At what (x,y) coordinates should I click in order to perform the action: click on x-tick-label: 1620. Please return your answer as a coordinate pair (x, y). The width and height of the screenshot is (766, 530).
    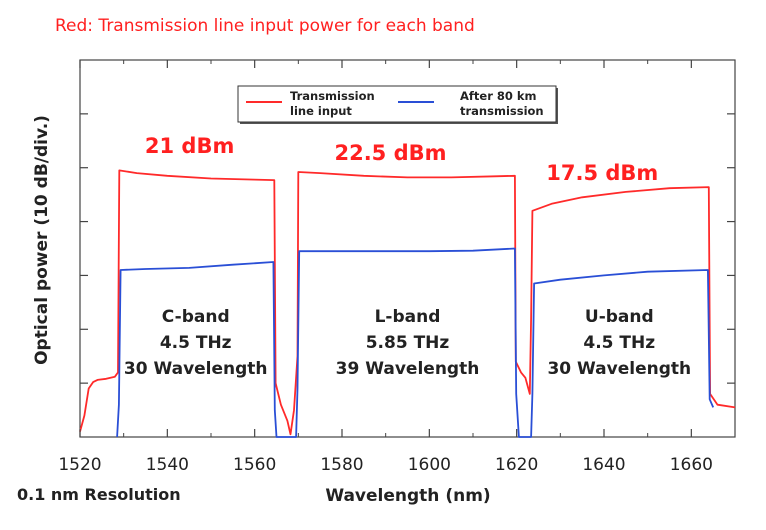
    Looking at the image, I should click on (516, 465).